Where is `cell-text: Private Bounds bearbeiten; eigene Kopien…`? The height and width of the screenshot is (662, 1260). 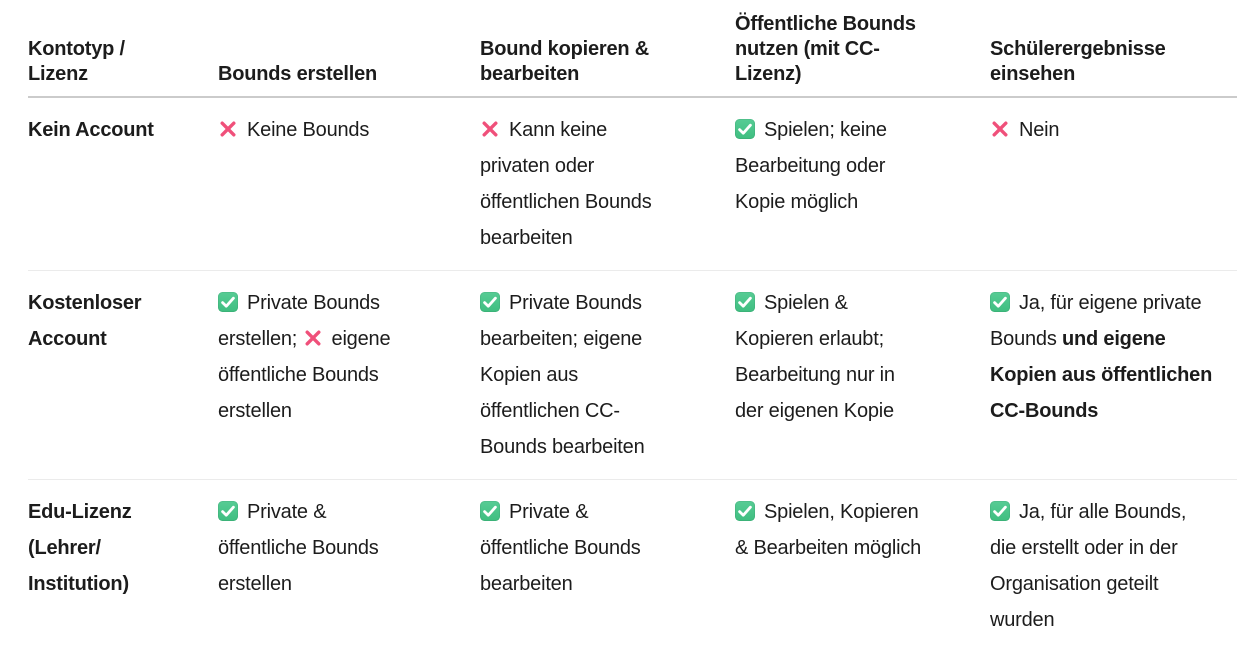
cell-text: Private Bounds bearbeiten; eigene Kopien… is located at coordinates (562, 375).